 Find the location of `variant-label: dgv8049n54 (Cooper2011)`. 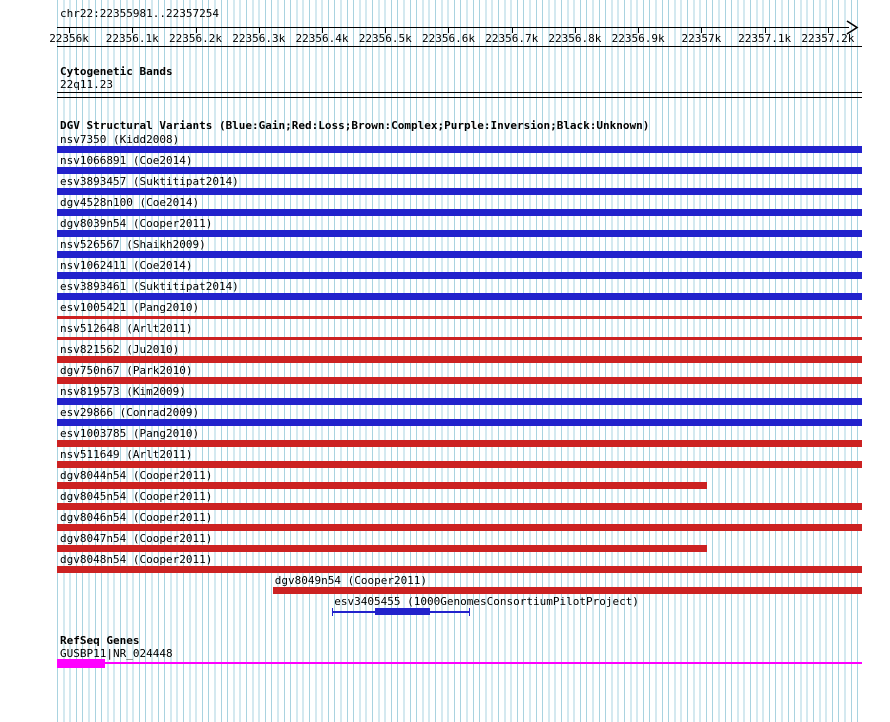

variant-label: dgv8049n54 (Cooper2011) is located at coordinates (351, 580).